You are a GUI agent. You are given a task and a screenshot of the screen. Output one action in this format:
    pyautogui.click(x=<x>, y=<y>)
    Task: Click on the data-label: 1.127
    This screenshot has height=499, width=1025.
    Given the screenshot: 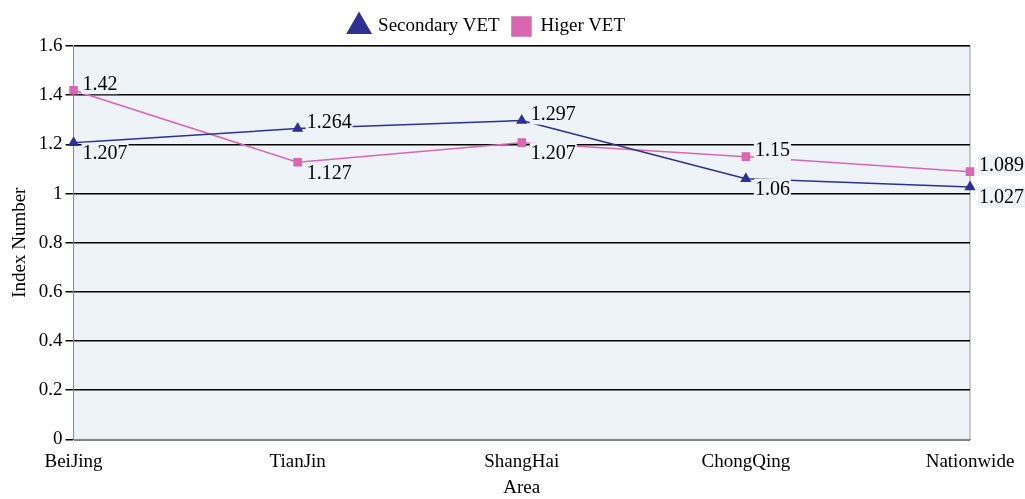 What is the action you would take?
    pyautogui.click(x=329, y=171)
    